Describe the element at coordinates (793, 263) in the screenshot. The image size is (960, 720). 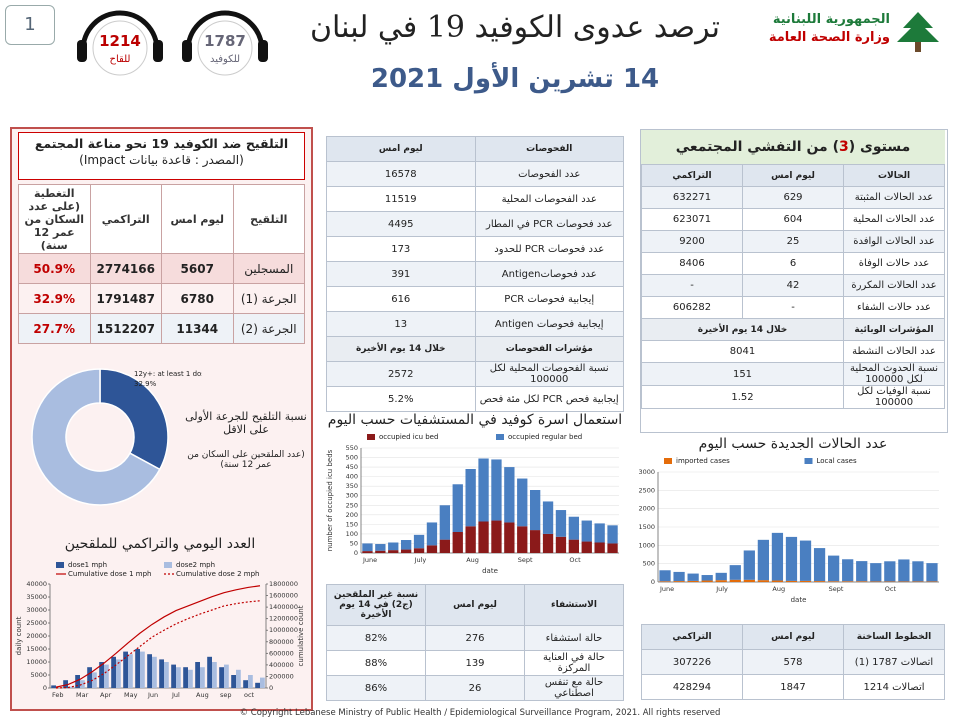
I see `table-cell: 6` at that location.